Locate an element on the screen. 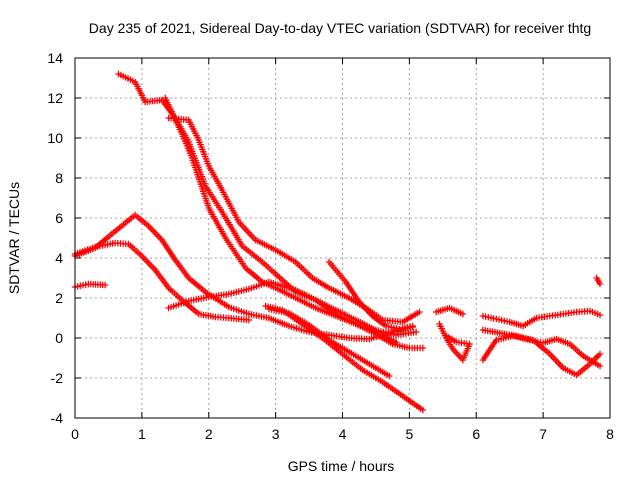 The height and width of the screenshot is (480, 640). x-tick-labels: 0 1 2 3 4 5 6 7 8 is located at coordinates (342, 434).